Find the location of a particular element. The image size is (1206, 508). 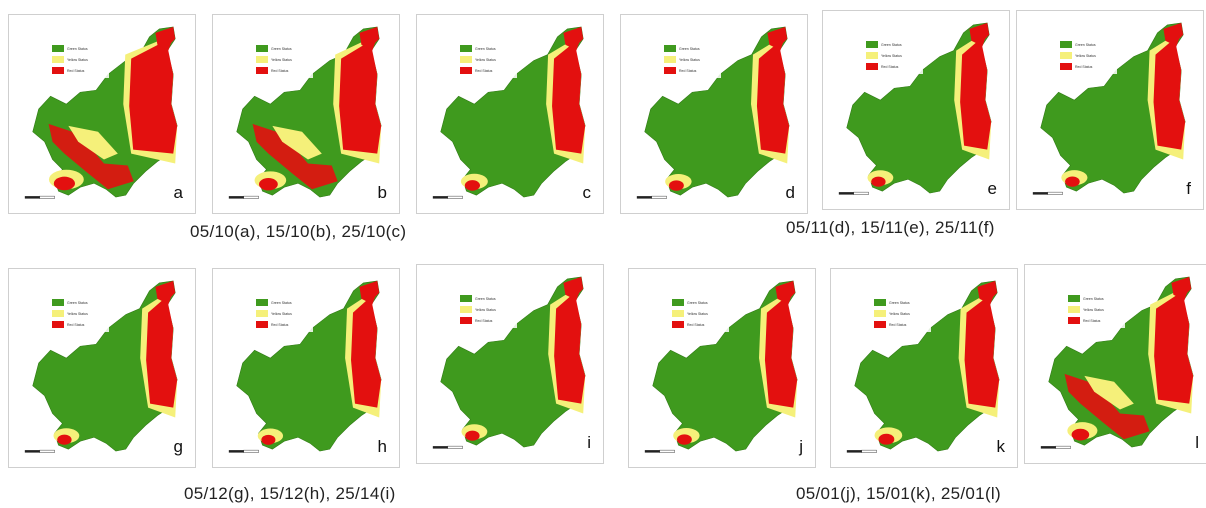

map-panel-f: Green Status Yellow Status Red Status f is located at coordinates (1110, 110).